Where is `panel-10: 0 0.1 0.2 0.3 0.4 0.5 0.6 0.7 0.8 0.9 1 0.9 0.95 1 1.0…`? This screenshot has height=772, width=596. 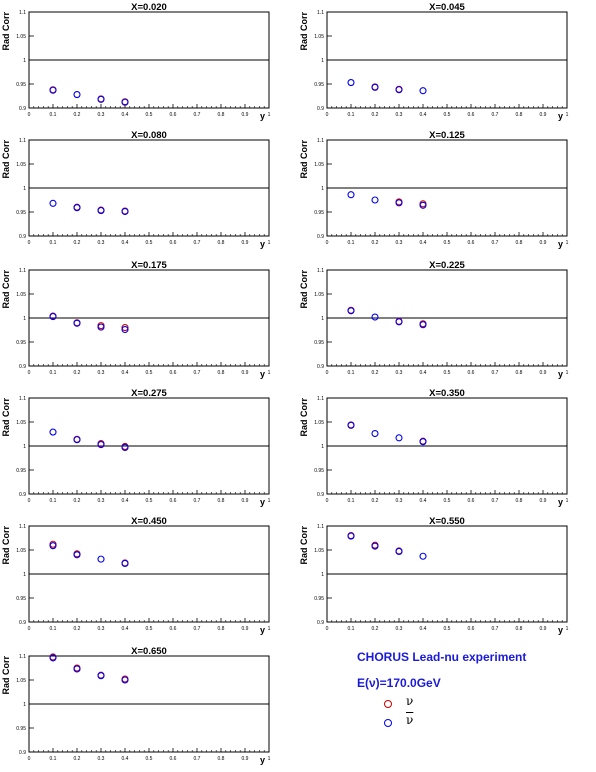 panel-10: 0 0.1 0.2 0.3 0.4 0.5 0.6 0.7 0.8 0.9 1 0.9 0.95 1 1.0… is located at coordinates (136, 705).